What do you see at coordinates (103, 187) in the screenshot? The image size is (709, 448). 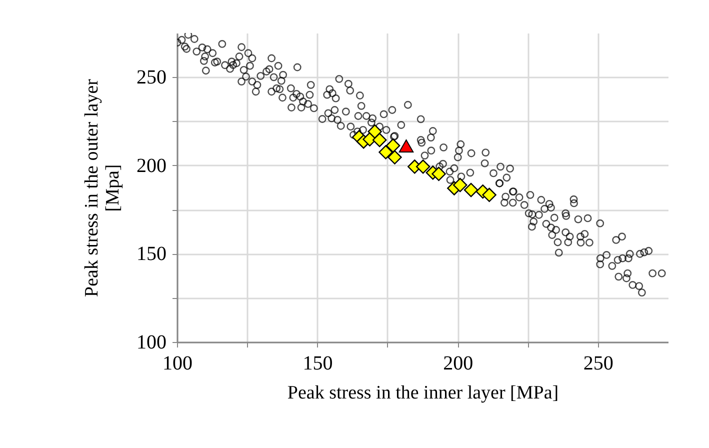 I see `y-axis-title: Peak stress in the outer layer [Mpa]` at bounding box center [103, 187].